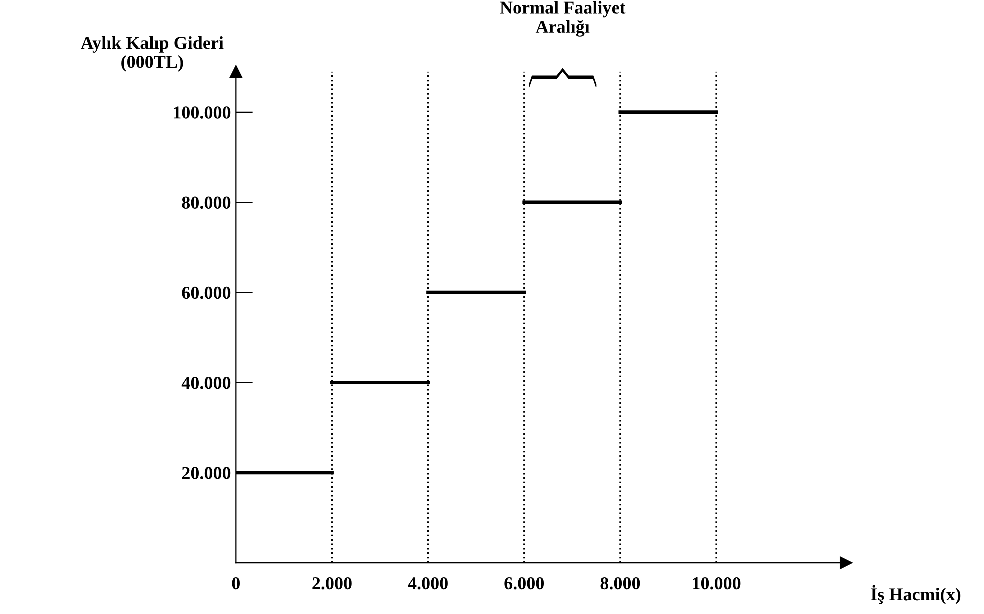 Image resolution: width=984 pixels, height=614 pixels. I want to click on y-tick-label: 20.000, so click(206, 473).